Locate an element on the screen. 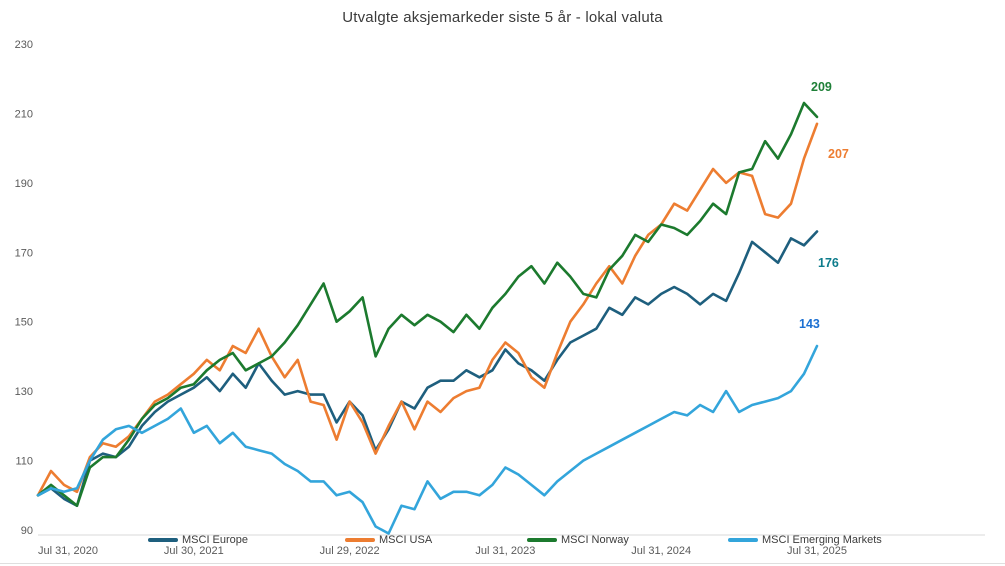 This screenshot has height=566, width=1005. page-bottom-divider is located at coordinates (502, 563).